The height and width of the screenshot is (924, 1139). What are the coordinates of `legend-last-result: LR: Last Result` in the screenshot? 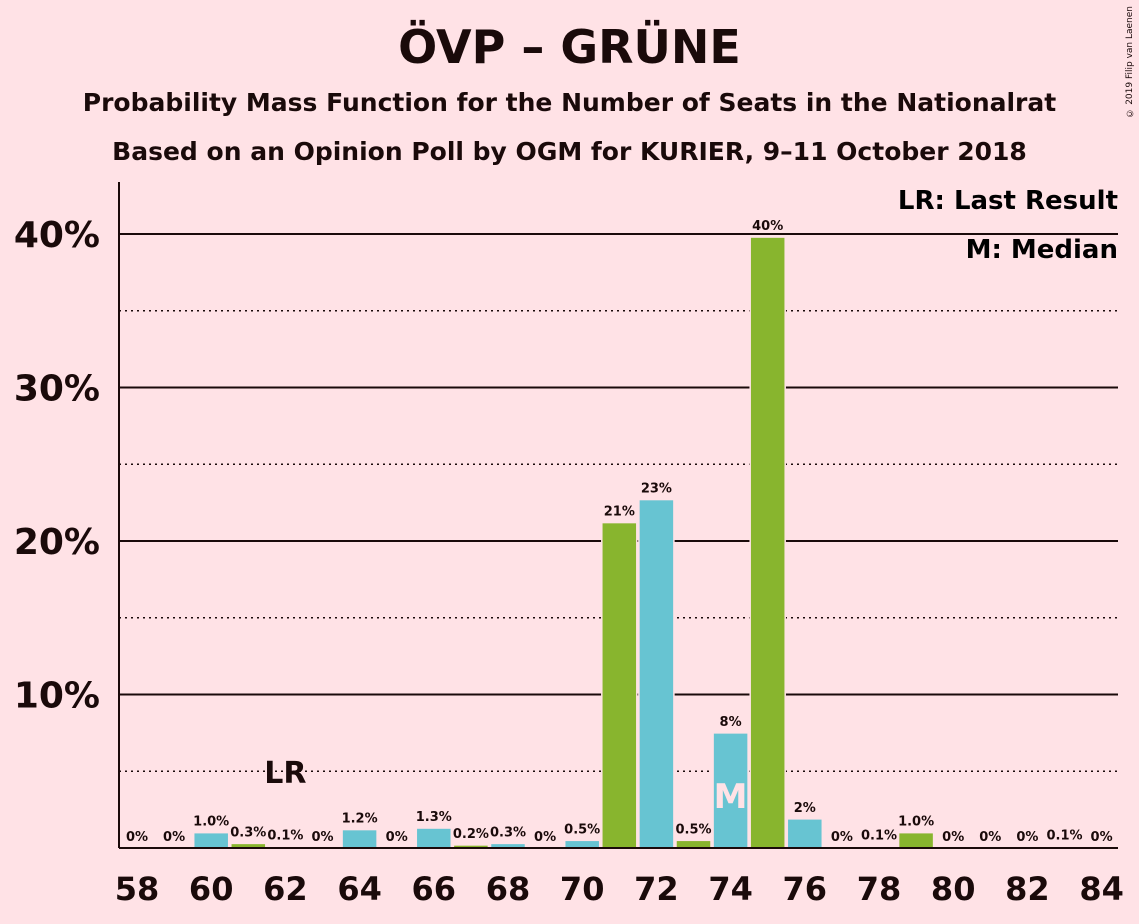 It's located at (1008, 201).